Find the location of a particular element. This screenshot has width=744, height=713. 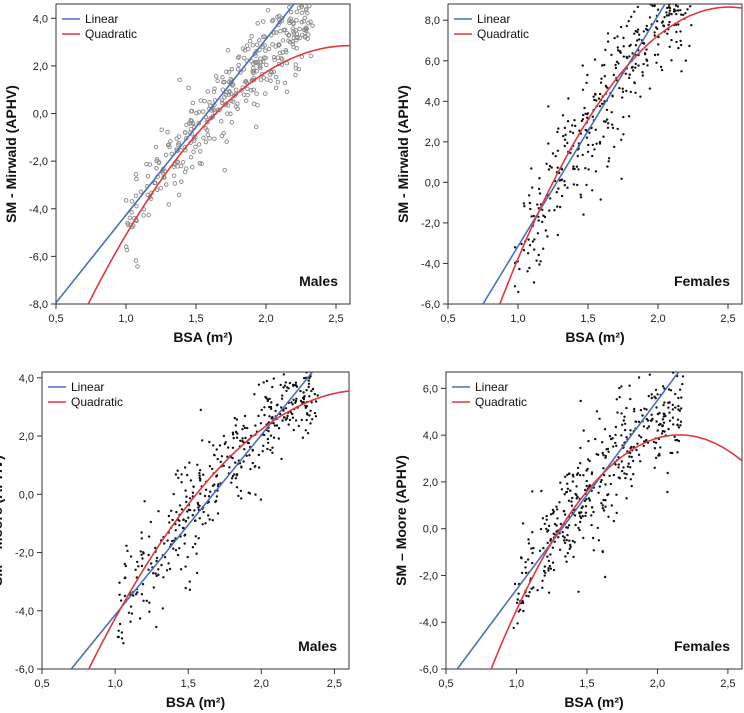

y-tick-label: -6,0 is located at coordinates (38, 257).